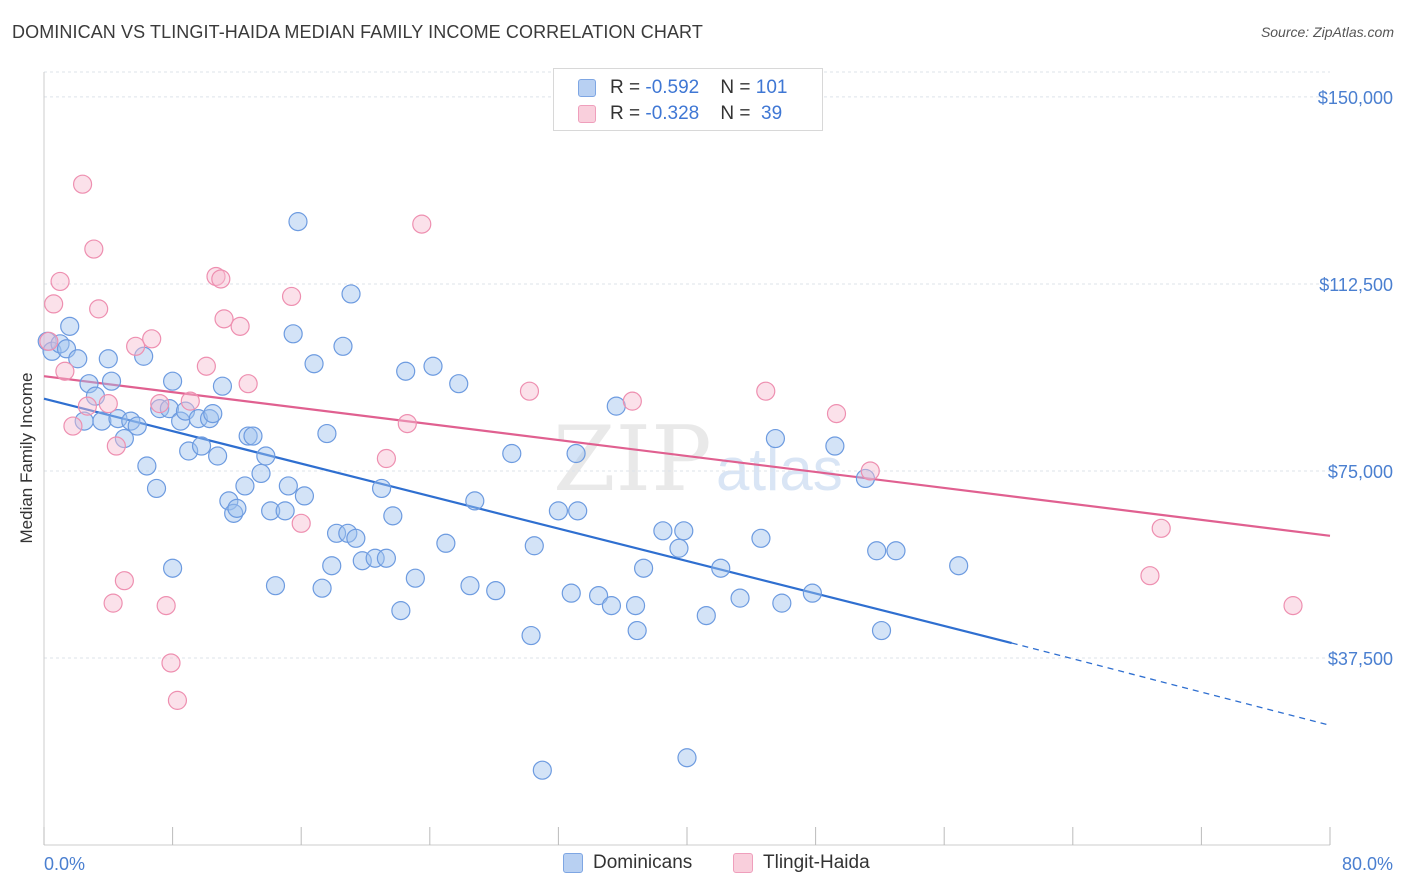  What do you see at coordinates (1360, 659) in the screenshot?
I see `y-tick-label: $37,500` at bounding box center [1360, 659].